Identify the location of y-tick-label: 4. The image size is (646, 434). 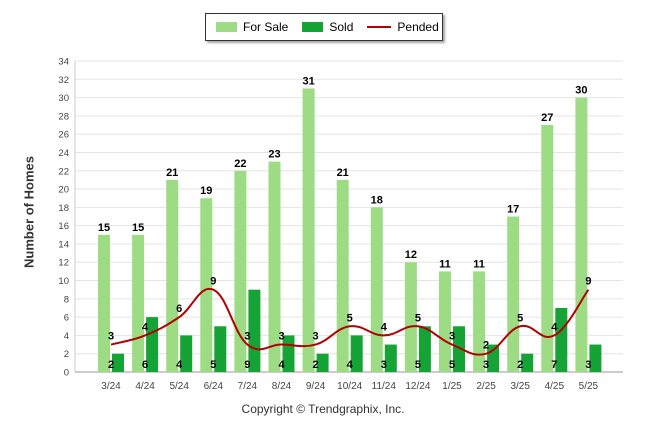
(66, 336).